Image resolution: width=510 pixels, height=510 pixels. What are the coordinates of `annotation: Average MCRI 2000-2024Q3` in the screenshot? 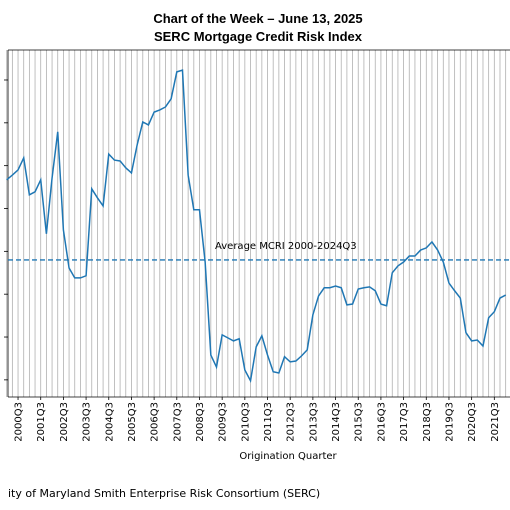 It's located at (286, 246).